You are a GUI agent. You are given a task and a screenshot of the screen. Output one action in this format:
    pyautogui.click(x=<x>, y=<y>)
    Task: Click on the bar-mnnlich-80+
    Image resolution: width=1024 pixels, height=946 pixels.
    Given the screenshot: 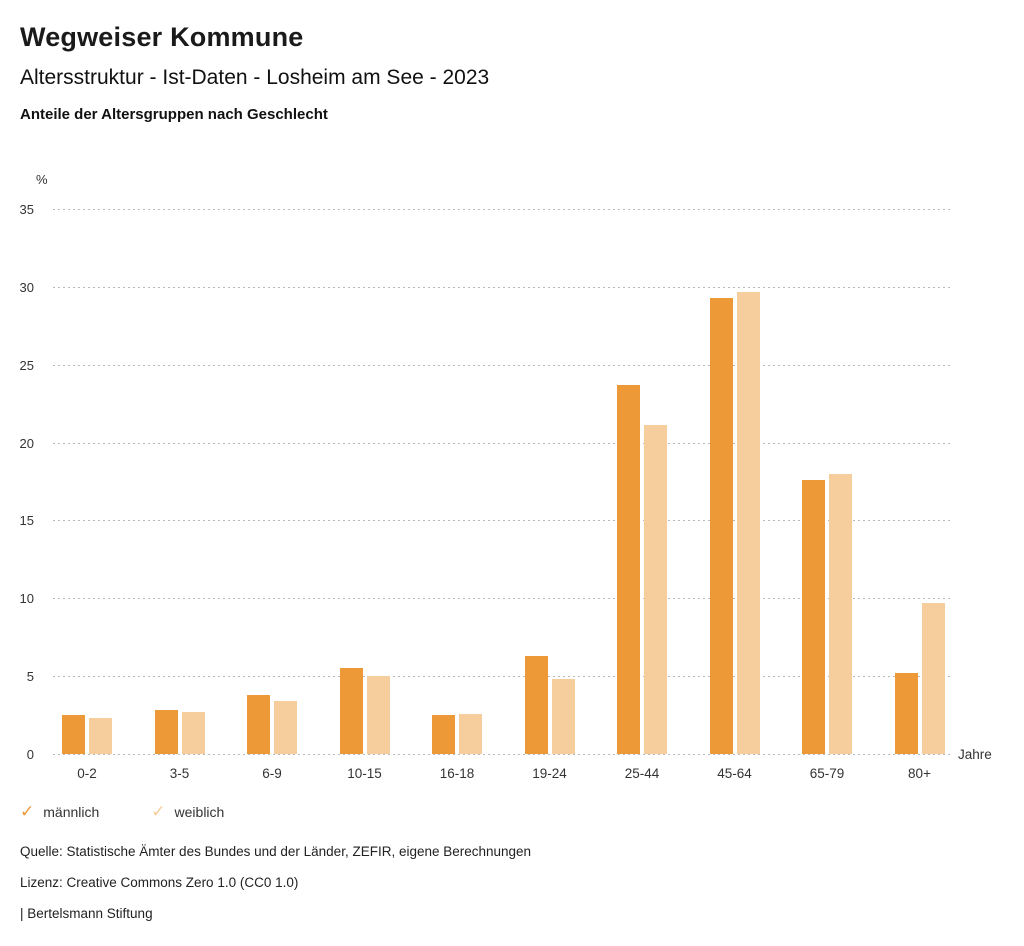 What is the action you would take?
    pyautogui.click(x=906, y=713)
    